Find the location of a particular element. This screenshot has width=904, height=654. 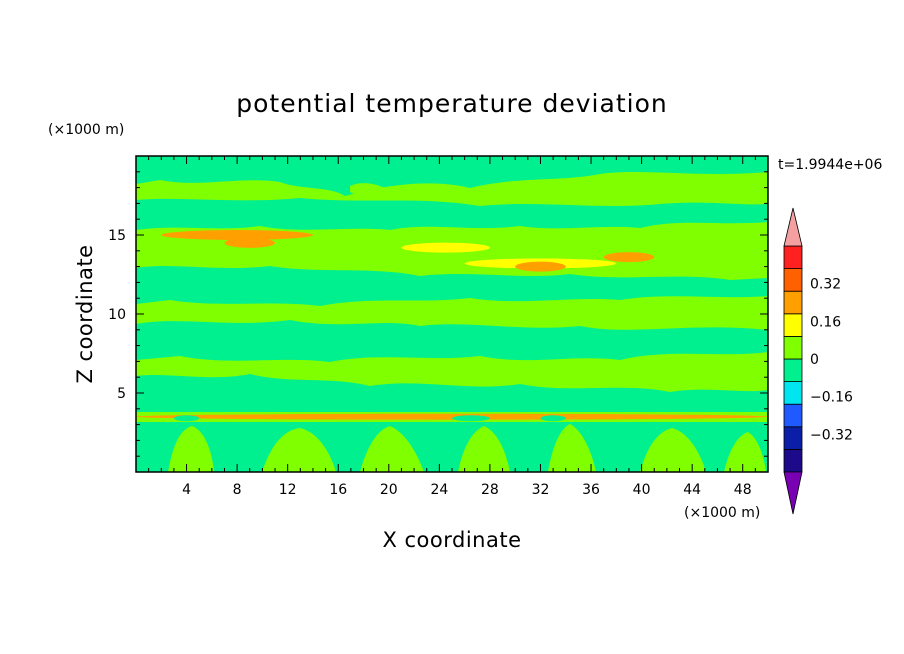

x-tick-label-16: 16 is located at coordinates (338, 490).